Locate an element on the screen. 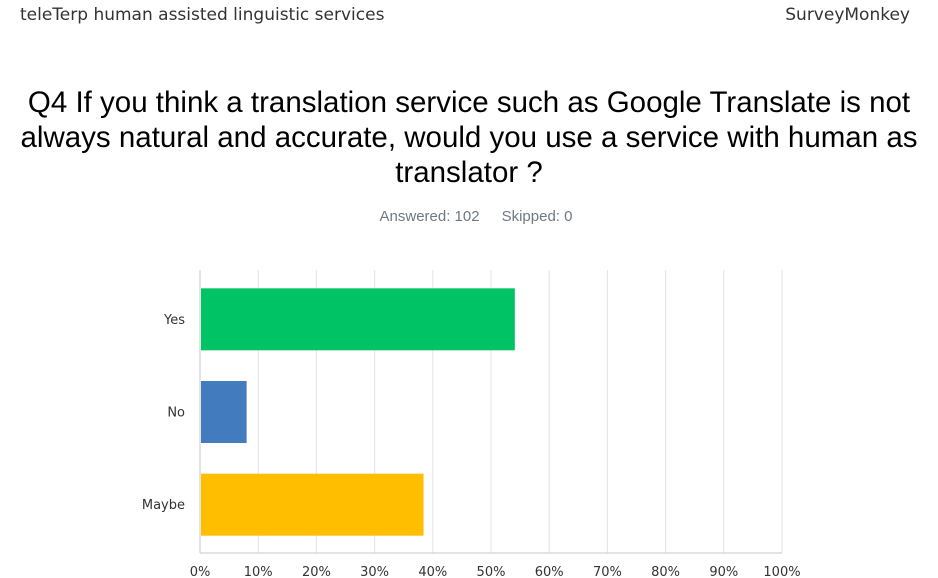 This screenshot has width=938, height=578. x-tick-label: 20% is located at coordinates (316, 571).